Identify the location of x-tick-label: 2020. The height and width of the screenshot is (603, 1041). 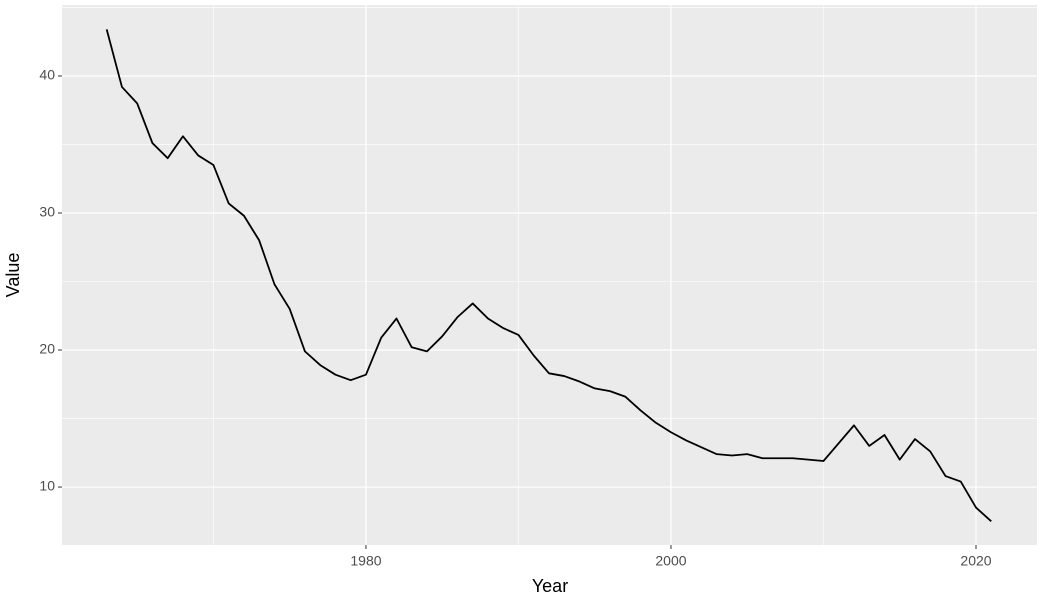
(975, 561).